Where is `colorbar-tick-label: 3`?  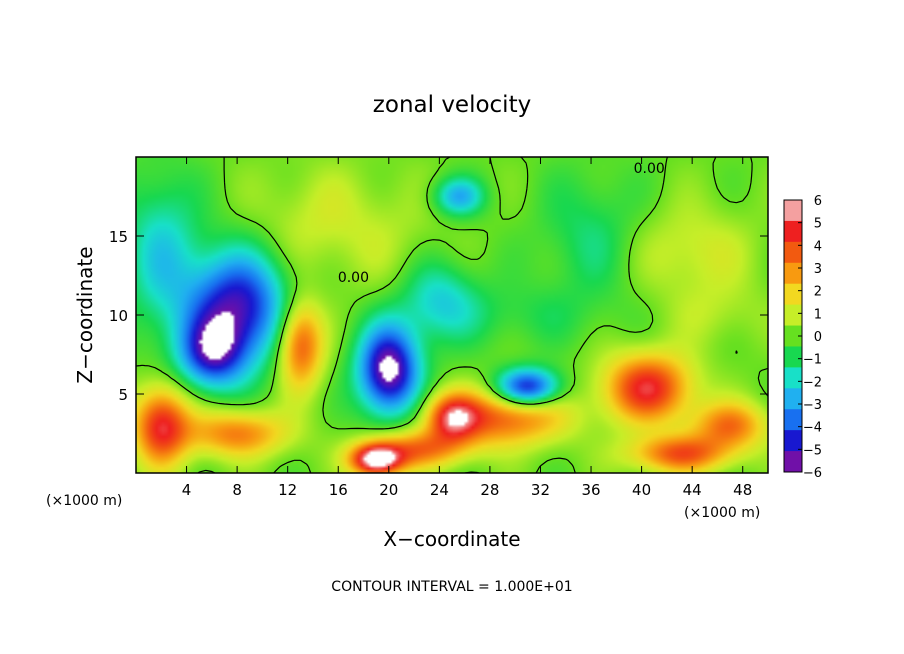 colorbar-tick-label: 3 is located at coordinates (818, 269).